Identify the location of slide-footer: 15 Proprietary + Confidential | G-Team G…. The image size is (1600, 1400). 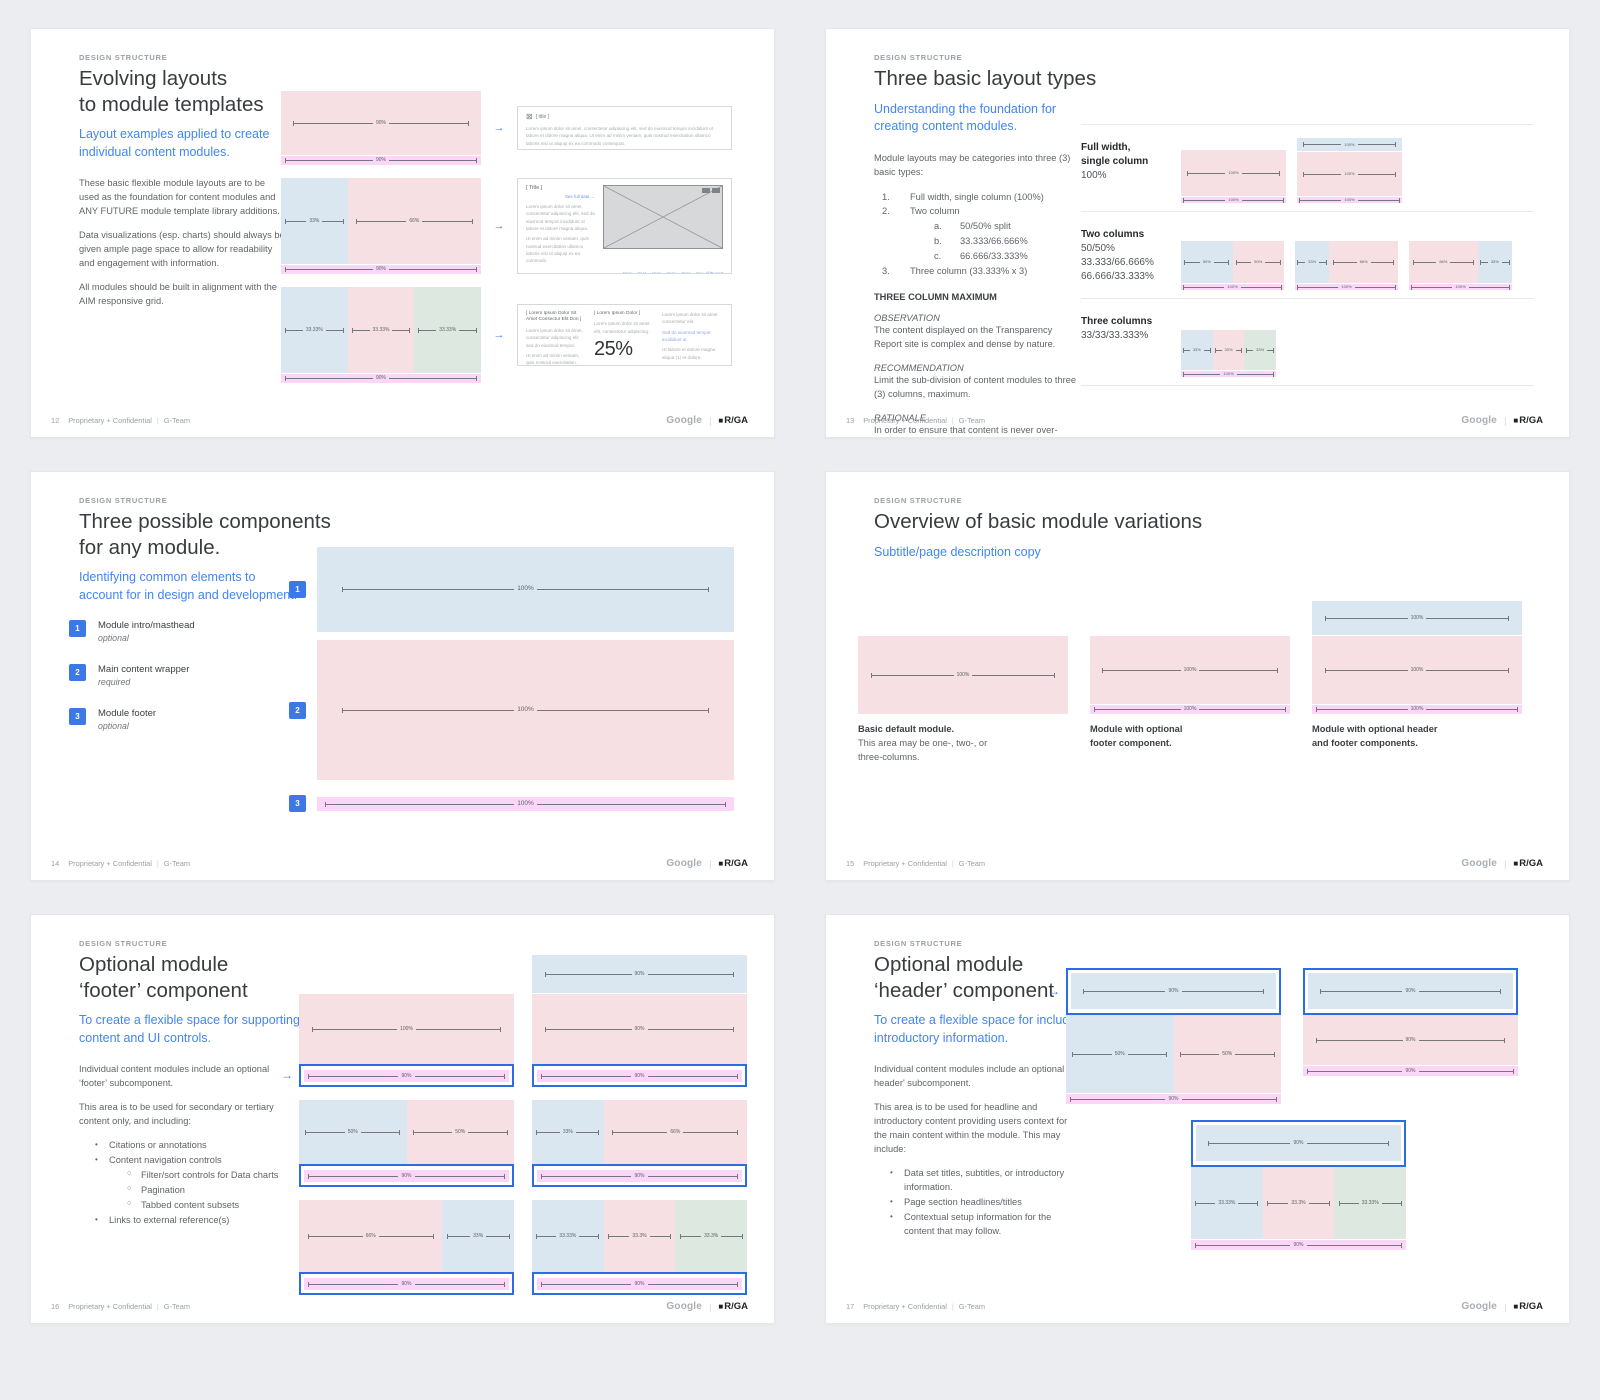
(1194, 863).